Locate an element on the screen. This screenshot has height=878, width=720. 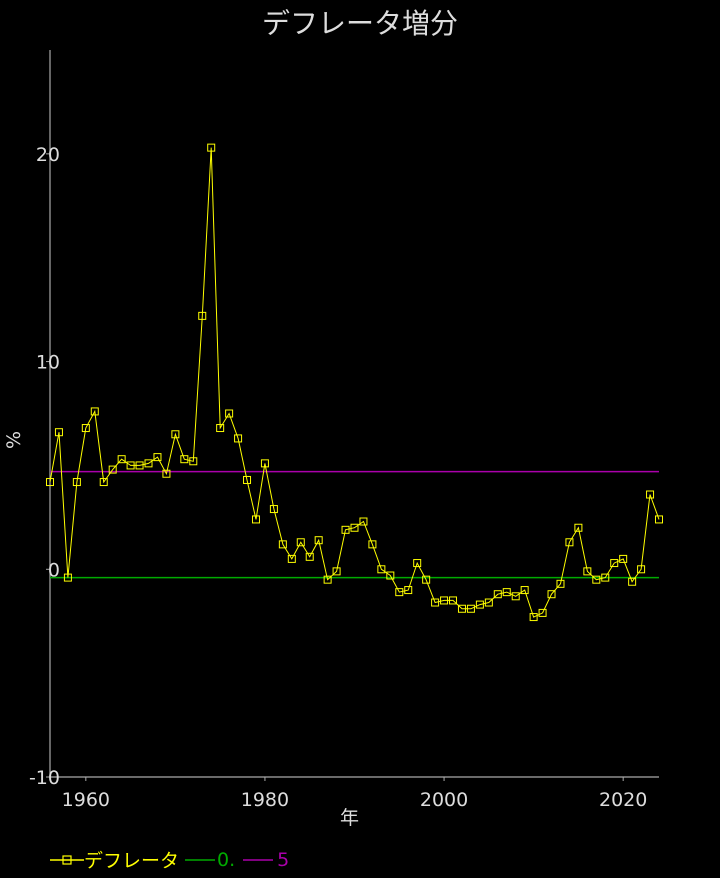
legend-item-zero: 0. is located at coordinates (209, 860).